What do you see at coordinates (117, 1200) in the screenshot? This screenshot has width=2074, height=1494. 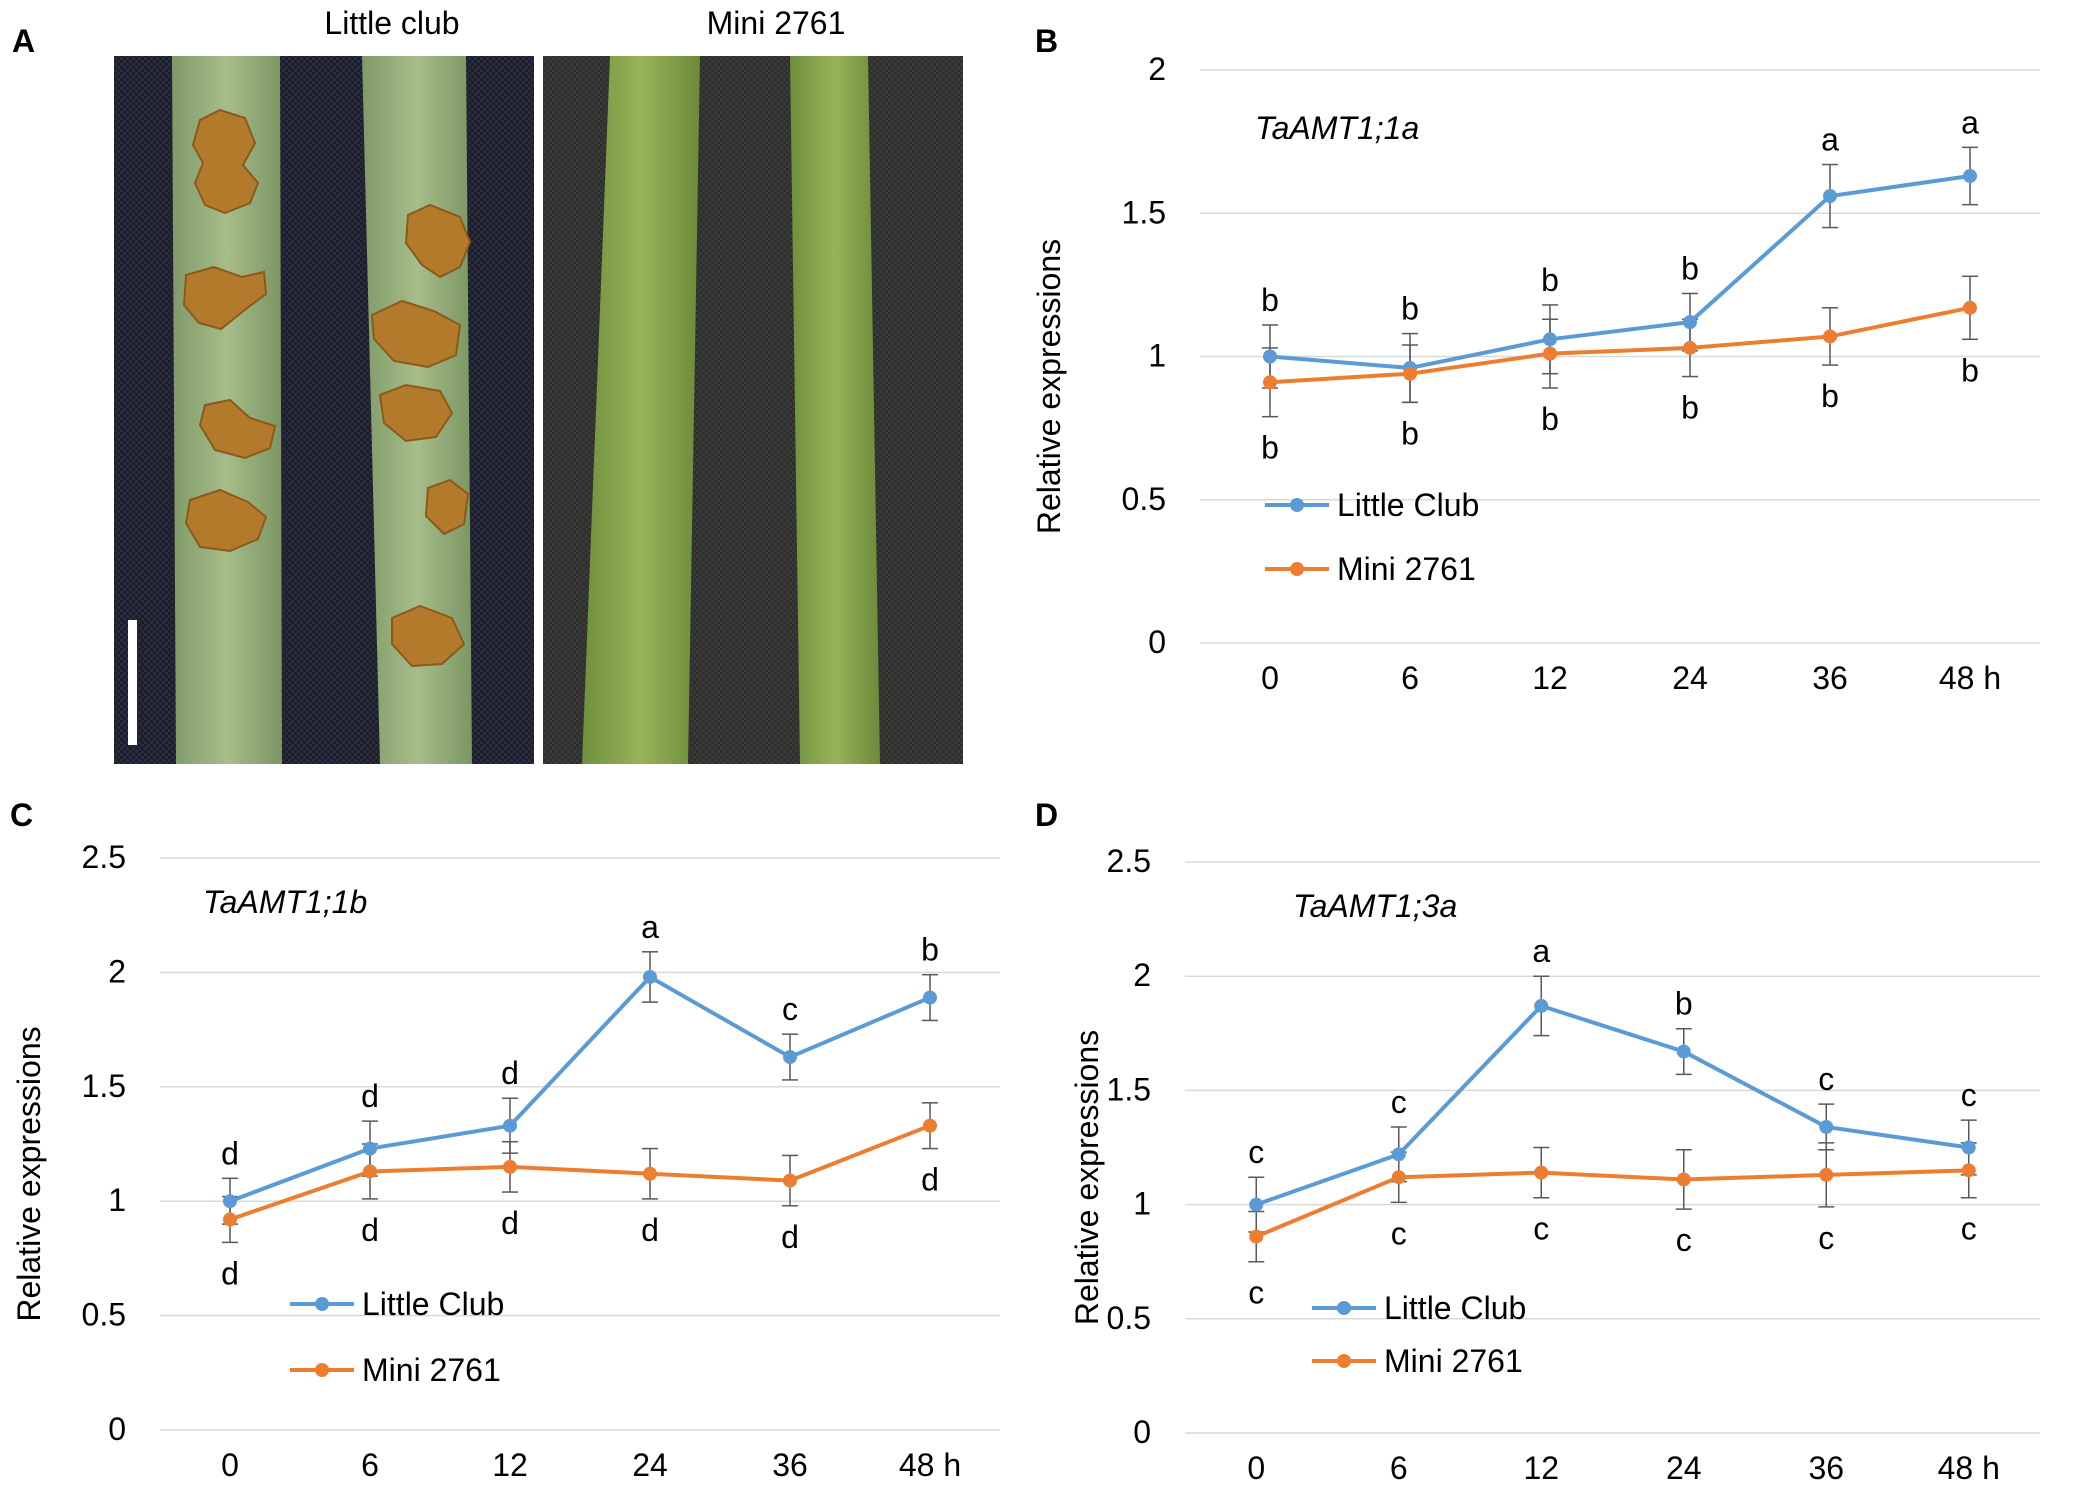 I see `y-tick-label: 1` at bounding box center [117, 1200].